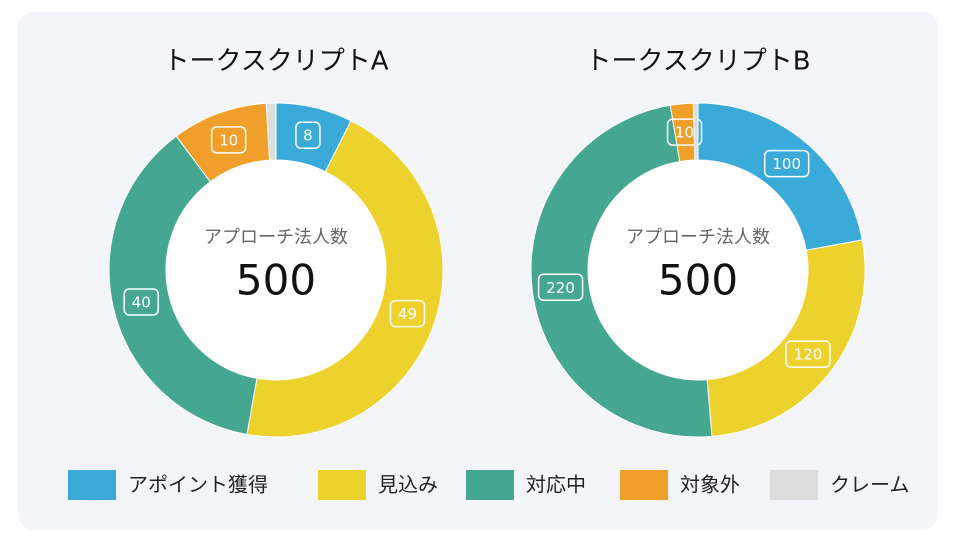 This screenshot has width=956, height=560. I want to click on legend-label: 見込み, so click(408, 485).